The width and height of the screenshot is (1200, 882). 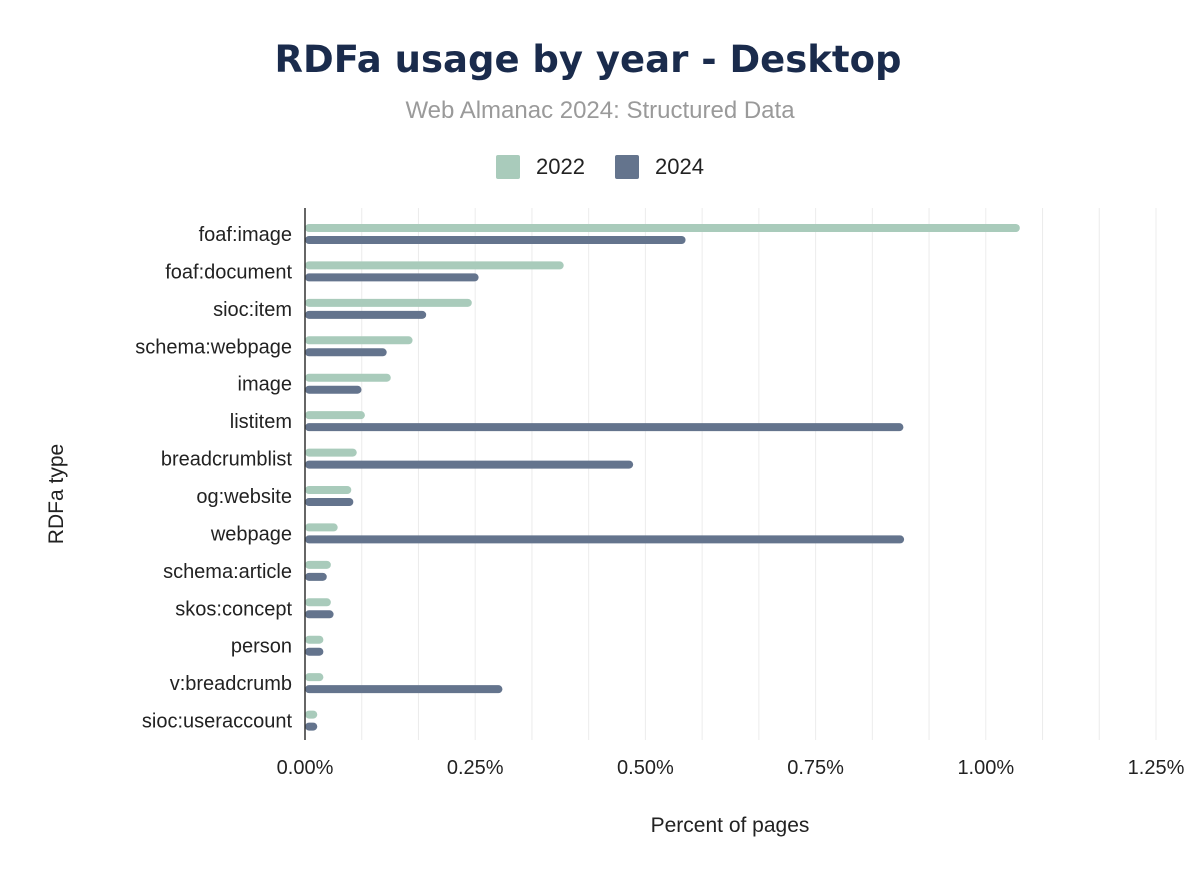 What do you see at coordinates (475, 768) in the screenshot?
I see `x-tick-label: 0.25%` at bounding box center [475, 768].